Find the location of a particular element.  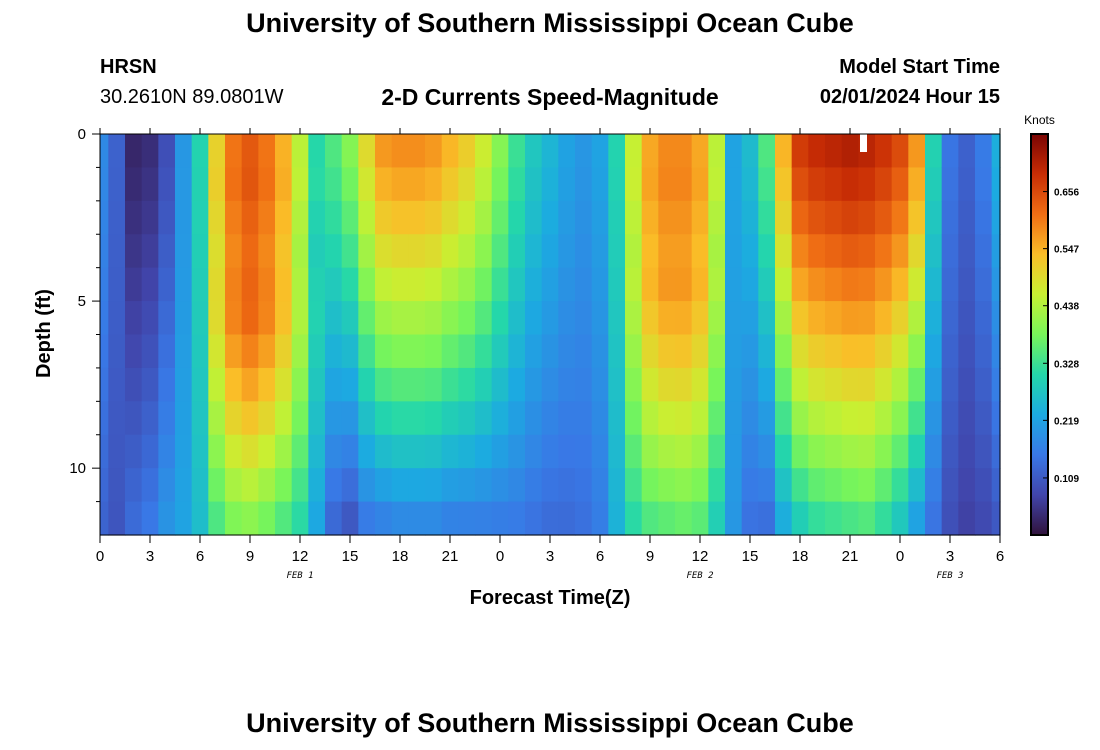

x-tick-label: 21 is located at coordinates (450, 556).